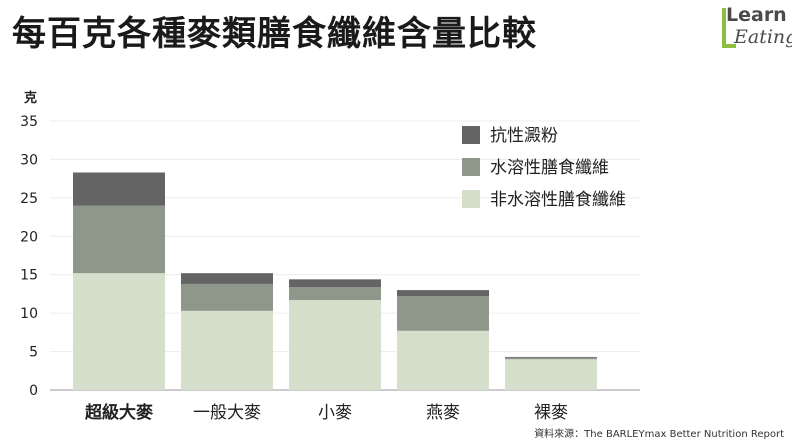 Image resolution: width=792 pixels, height=446 pixels. I want to click on y-tick-label: 20, so click(29, 237).